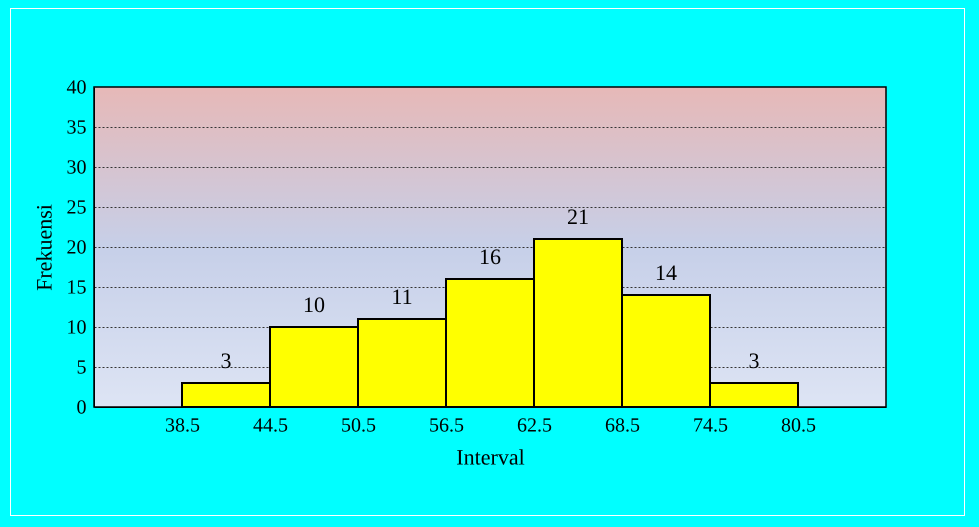 This screenshot has width=979, height=527. I want to click on x-tick-label: 74.5, so click(710, 425).